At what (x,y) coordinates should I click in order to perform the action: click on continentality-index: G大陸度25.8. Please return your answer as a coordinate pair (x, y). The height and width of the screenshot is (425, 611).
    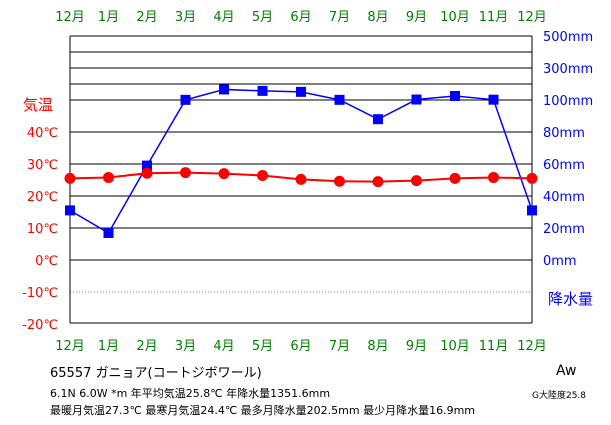
    Looking at the image, I should click on (559, 396).